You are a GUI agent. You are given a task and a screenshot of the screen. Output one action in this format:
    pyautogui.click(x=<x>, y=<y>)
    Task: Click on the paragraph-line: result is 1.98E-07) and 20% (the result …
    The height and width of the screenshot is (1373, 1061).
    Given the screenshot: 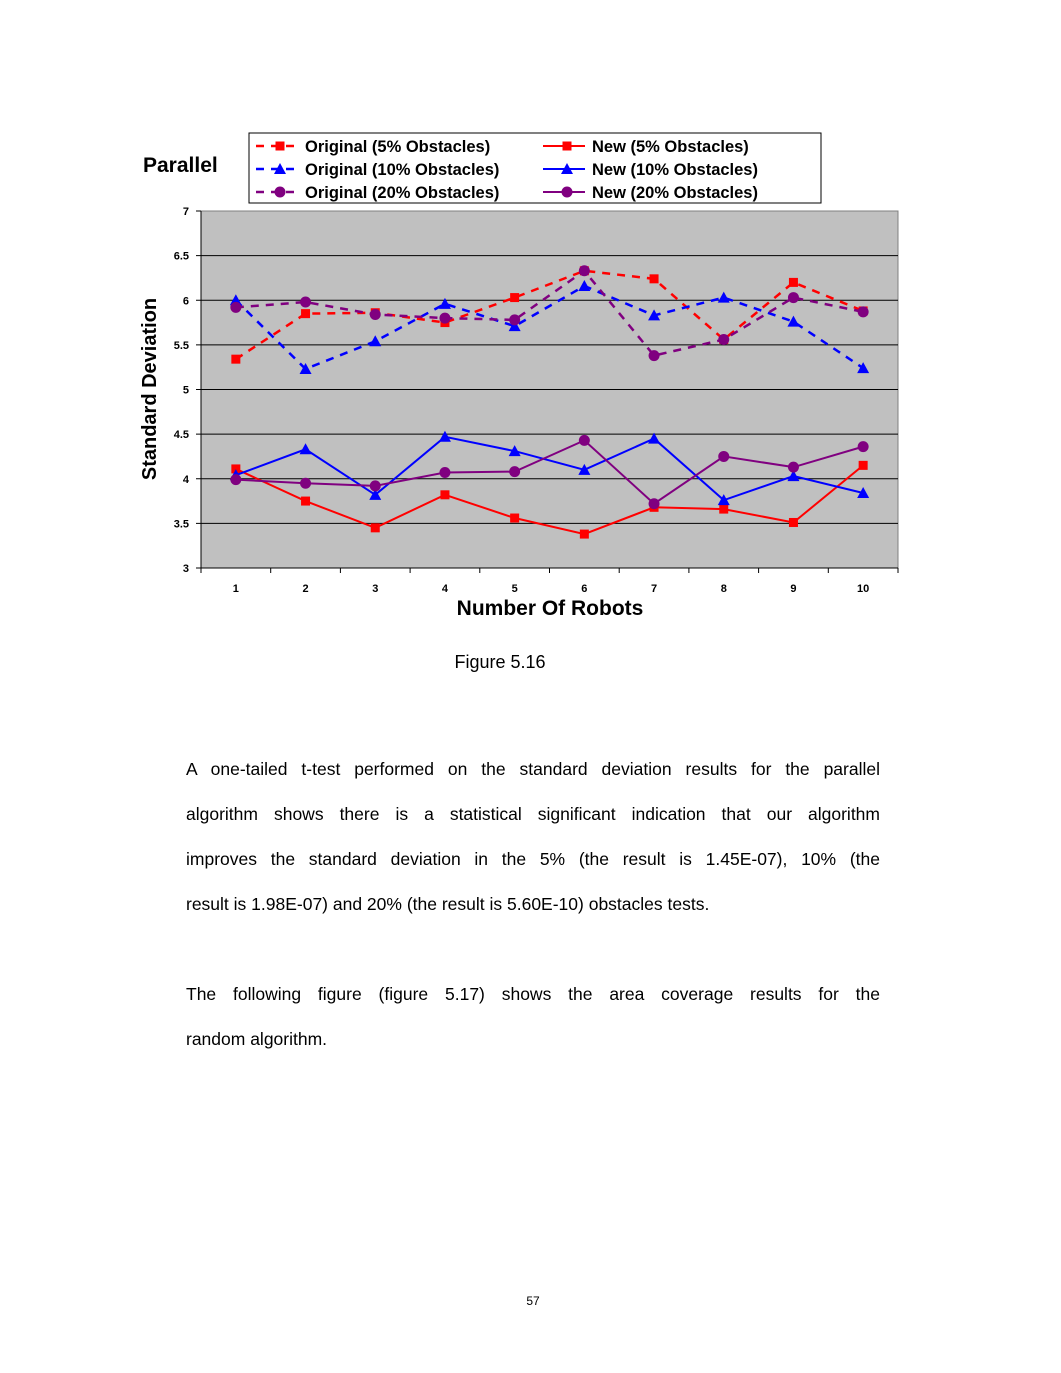 What is the action you would take?
    pyautogui.click(x=448, y=904)
    